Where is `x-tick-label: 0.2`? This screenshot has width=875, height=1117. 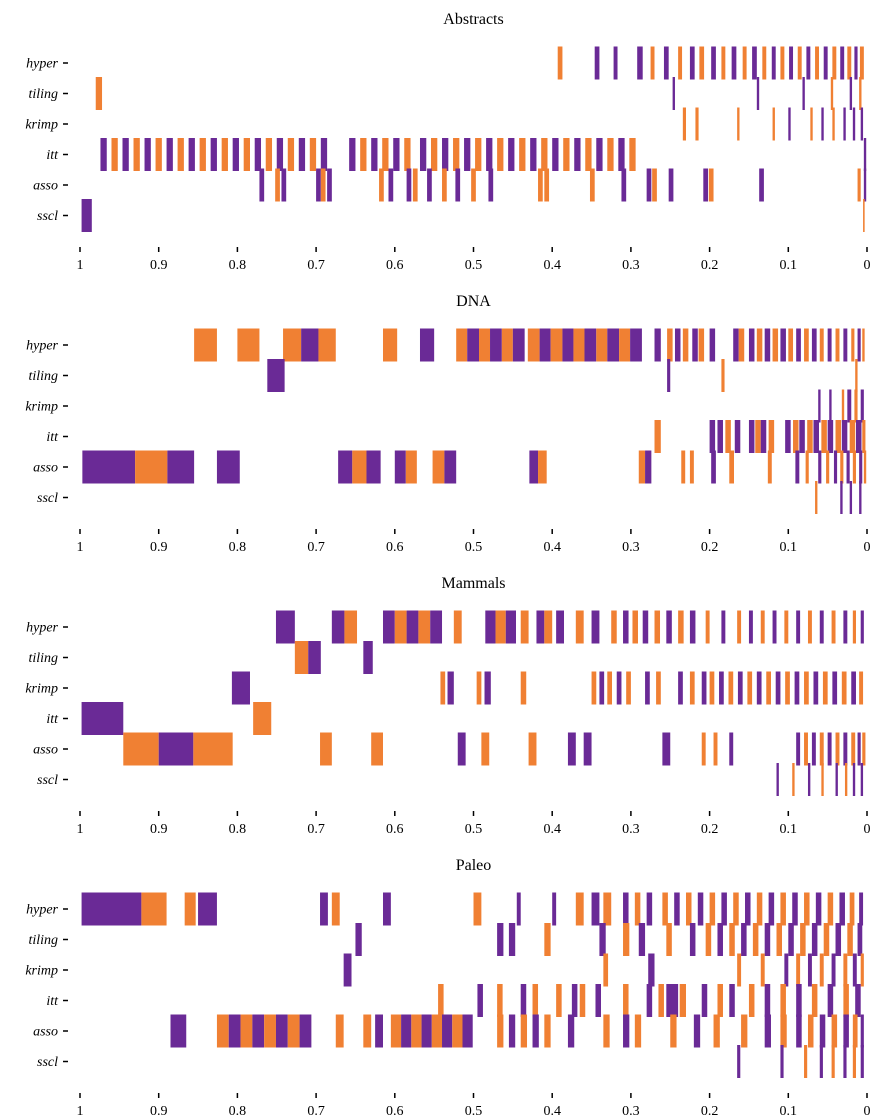
x-tick-label: 0.2 is located at coordinates (710, 829).